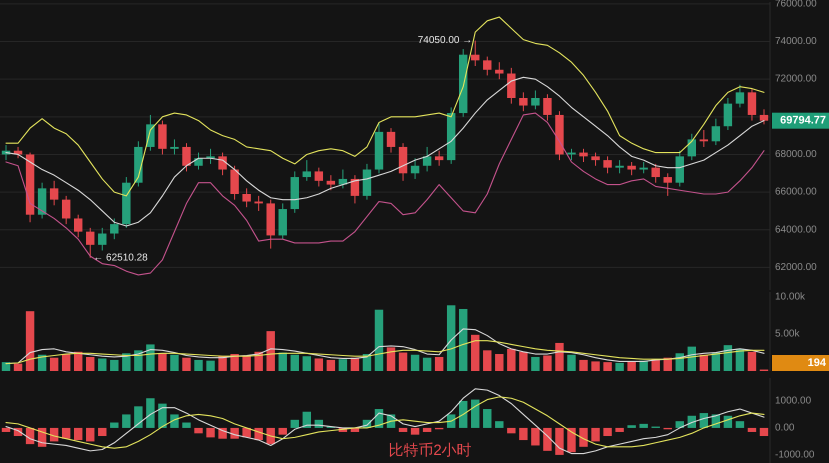 Image resolution: width=829 pixels, height=463 pixels. I want to click on y-tick-label: 62000.00, so click(796, 267).